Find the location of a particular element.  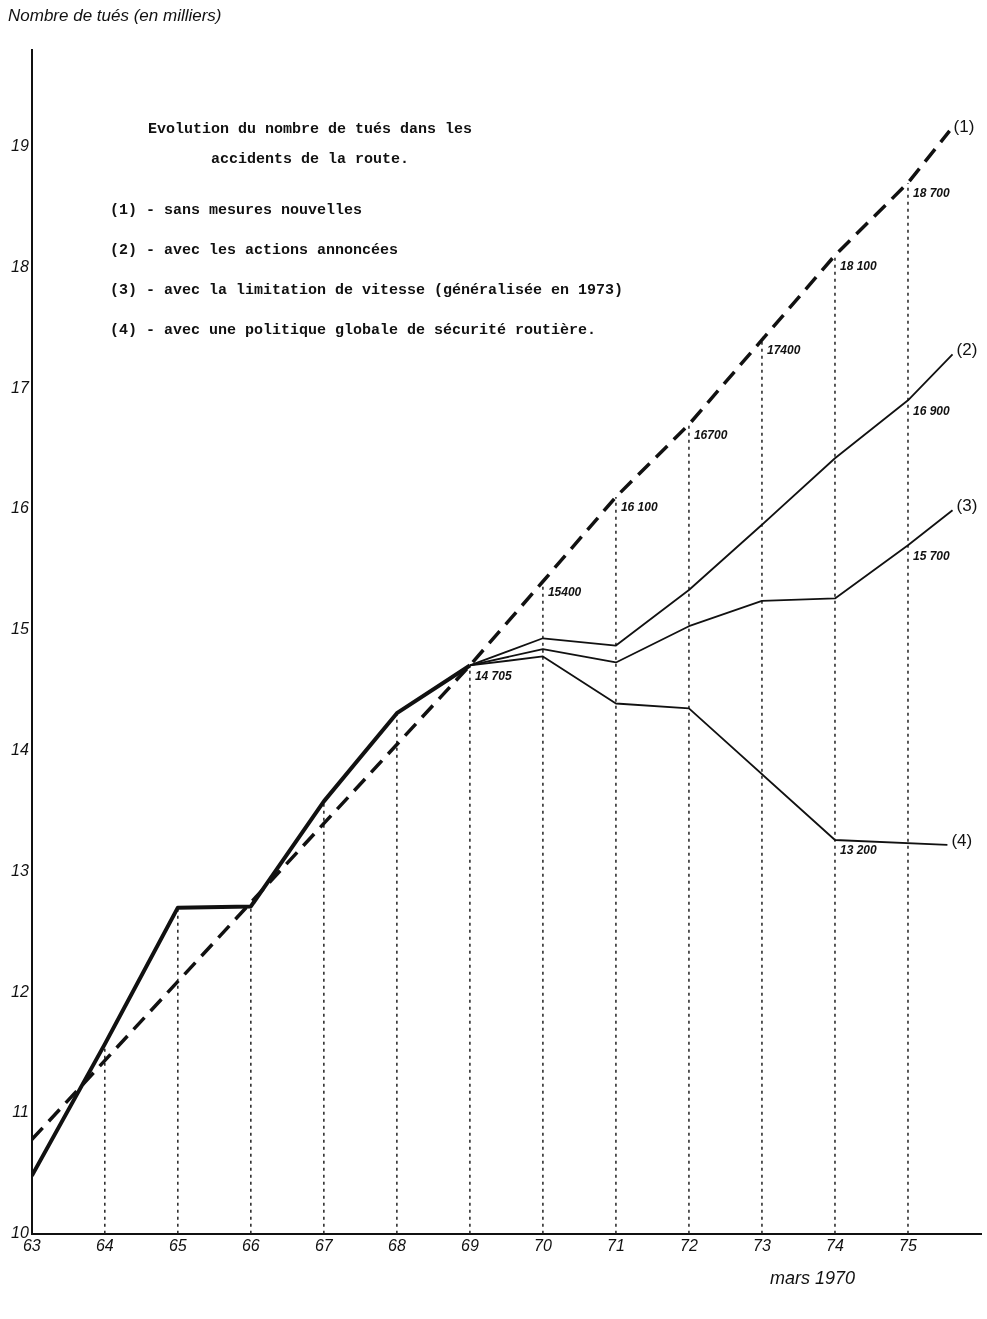

annotation: (4) - avec une politique globale de sécurité routière. is located at coordinates (354, 331).